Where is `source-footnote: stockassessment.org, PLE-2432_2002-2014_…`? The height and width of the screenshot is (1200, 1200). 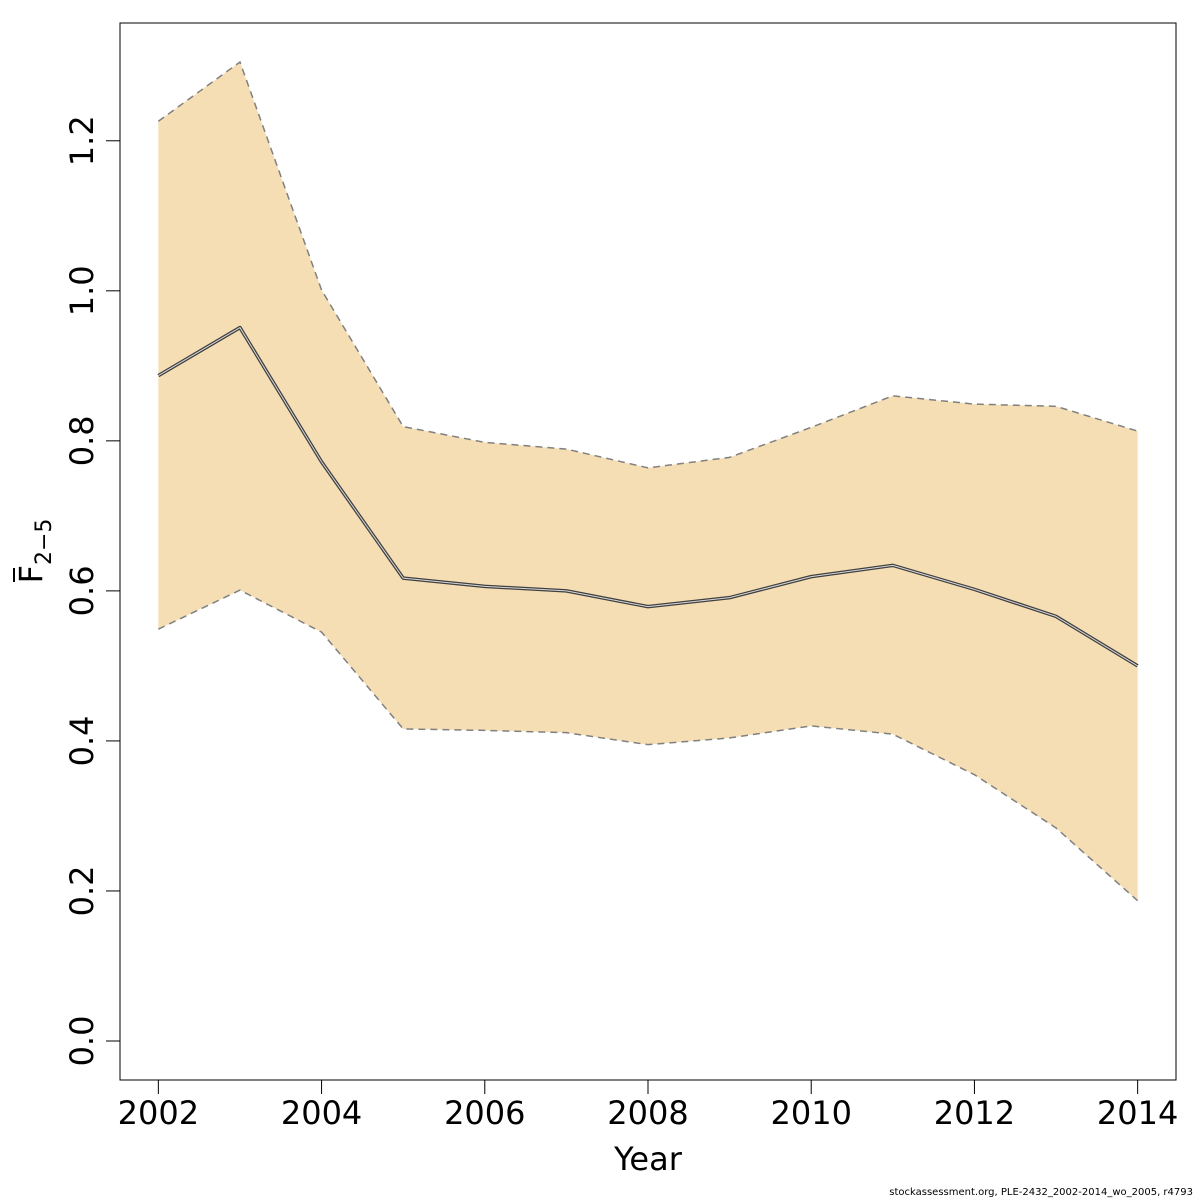
source-footnote: stockassessment.org, PLE-2432_2002-2014_… is located at coordinates (1041, 1192).